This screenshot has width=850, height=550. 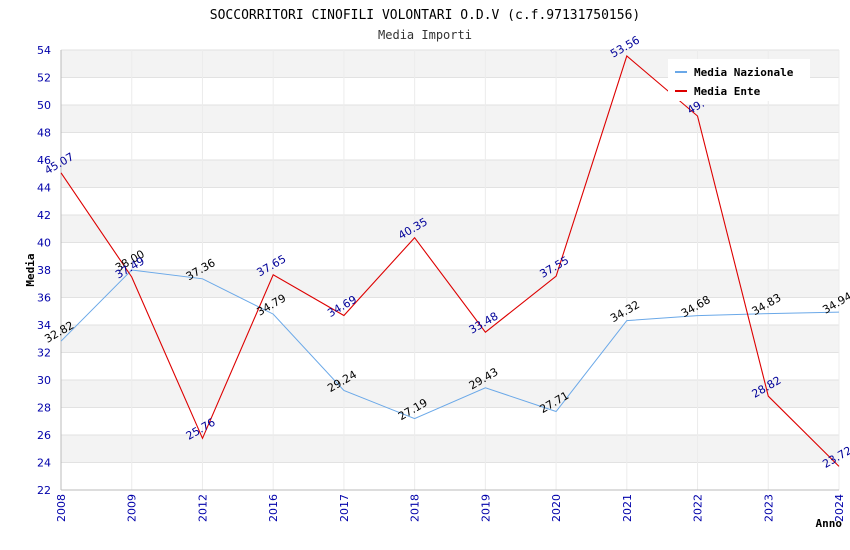 What do you see at coordinates (744, 72) in the screenshot?
I see `legend-label: Media Nazionale` at bounding box center [744, 72].